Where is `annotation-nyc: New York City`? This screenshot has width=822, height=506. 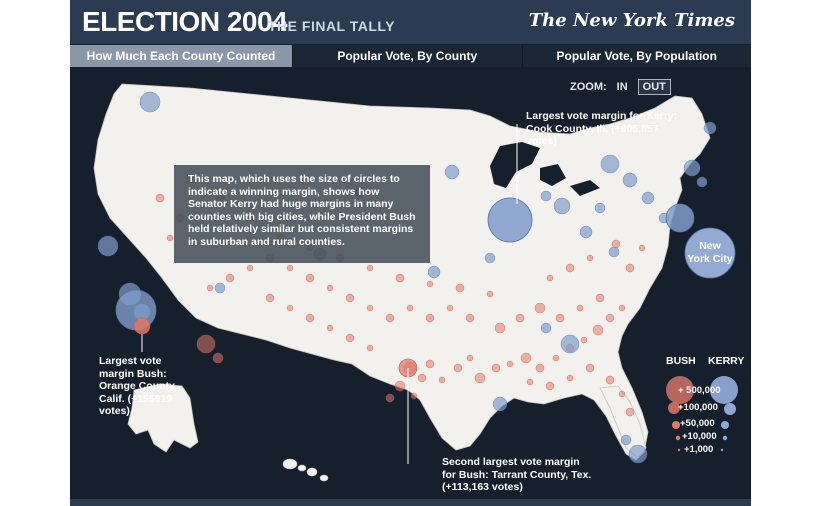
annotation-nyc: New York City is located at coordinates (710, 252).